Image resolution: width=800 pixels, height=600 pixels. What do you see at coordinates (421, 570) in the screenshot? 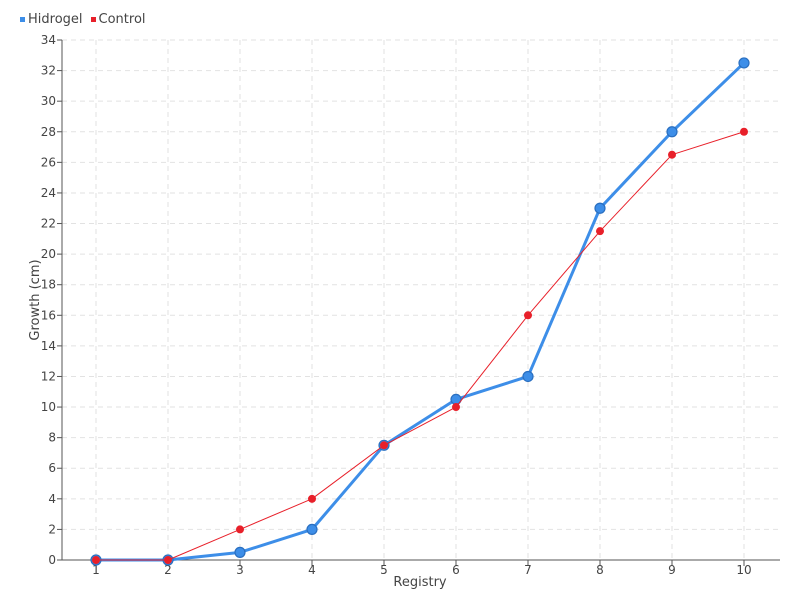
I see `x-tick-labels: 1 2 3 4 5 6 7 8 9 10` at bounding box center [421, 570].